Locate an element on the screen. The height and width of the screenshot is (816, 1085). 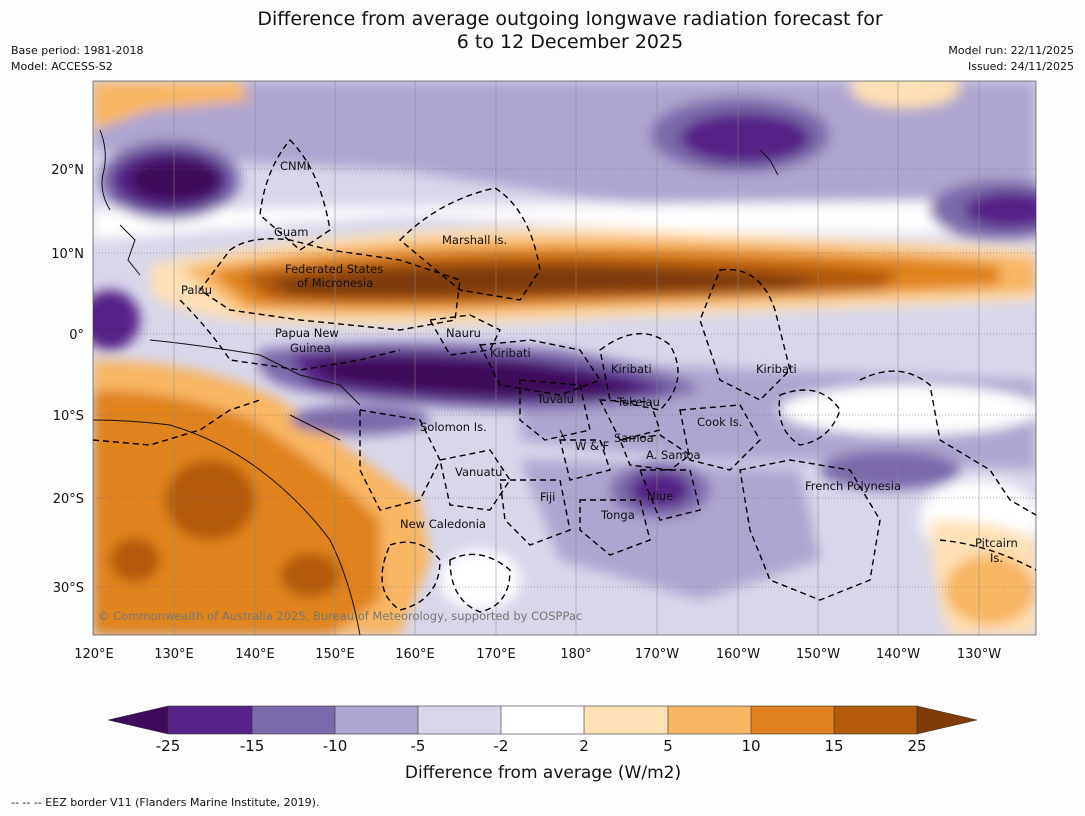
lon-label: 130°E is located at coordinates (174, 654).